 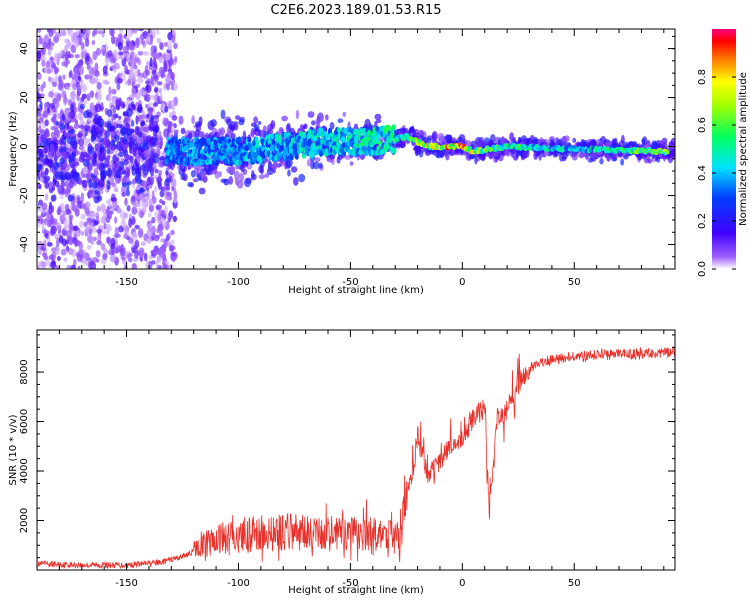 I want to click on colorbar-tick-label: 0.0, so click(x=702, y=269).